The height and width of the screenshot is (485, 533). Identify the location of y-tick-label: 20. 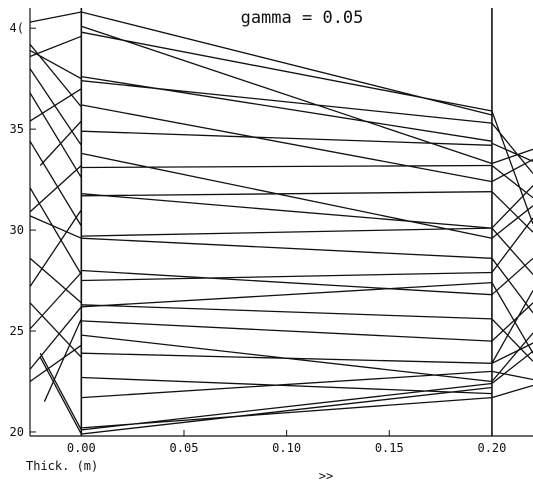
(17, 432).